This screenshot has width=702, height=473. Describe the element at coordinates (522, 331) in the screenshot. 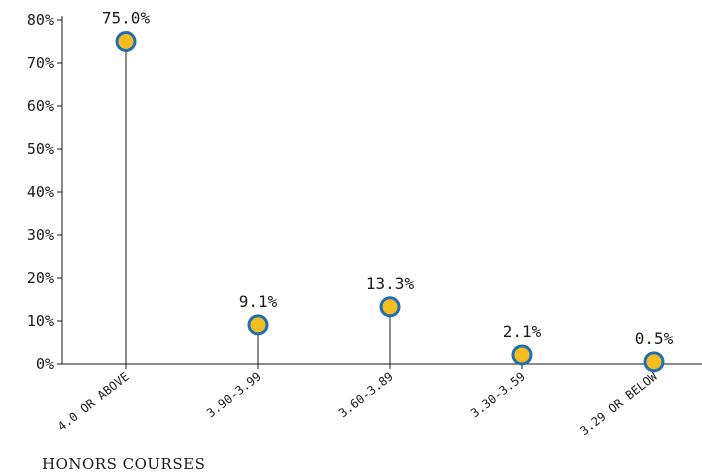

I see `data-label: 2.1%` at that location.